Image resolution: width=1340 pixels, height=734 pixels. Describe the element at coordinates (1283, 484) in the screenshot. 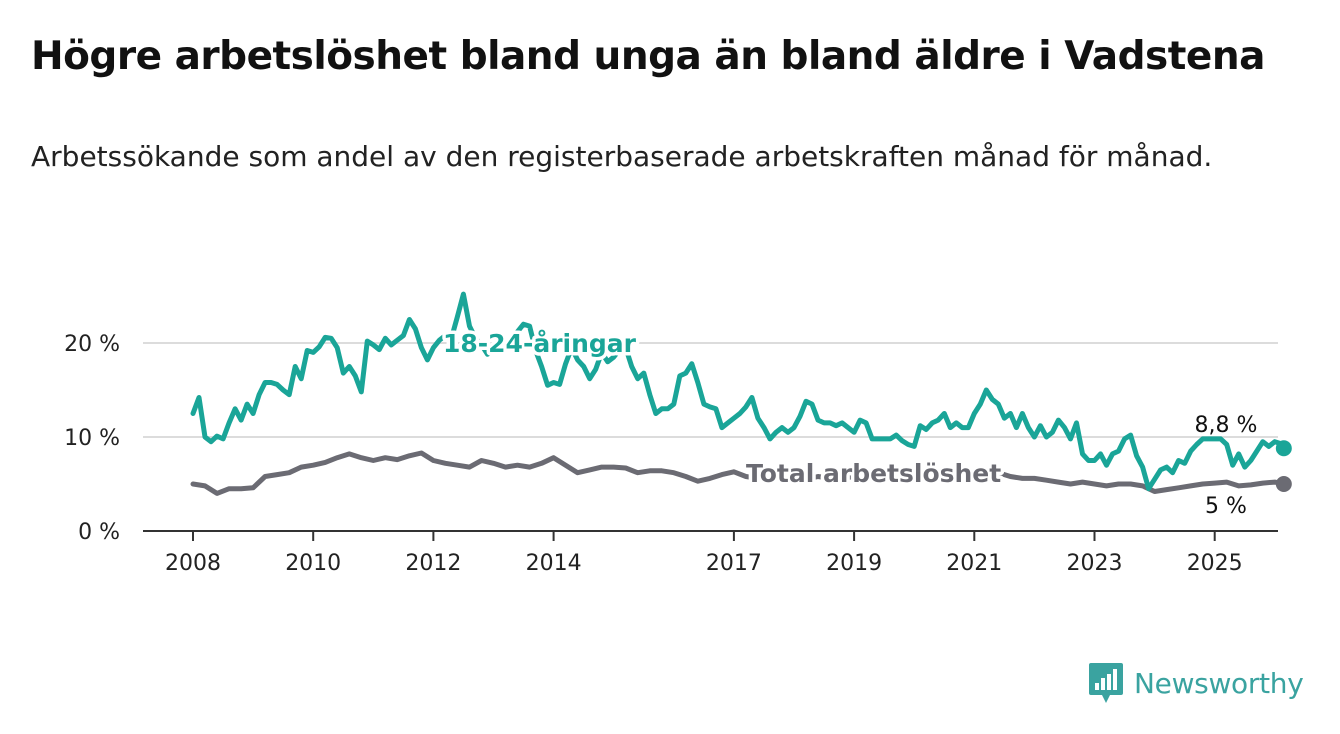

I see `end-point-total` at that location.